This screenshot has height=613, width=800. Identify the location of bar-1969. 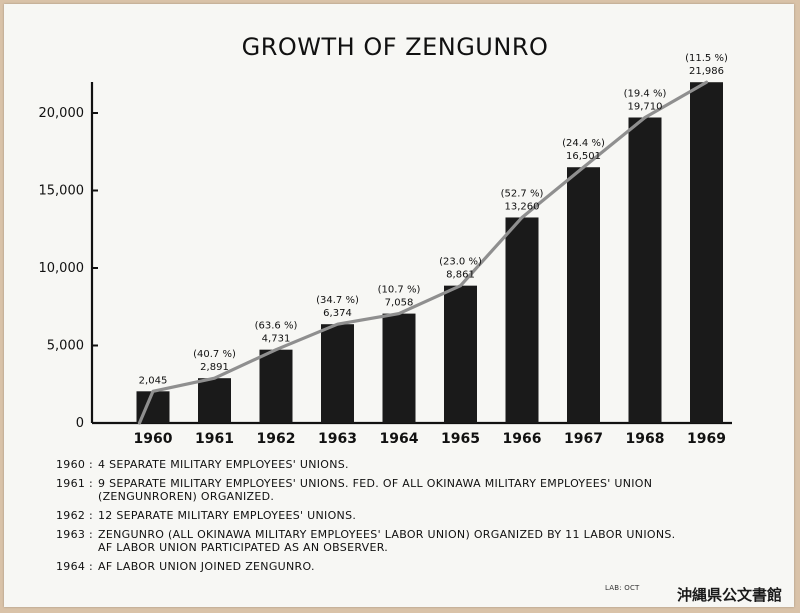
(706, 252).